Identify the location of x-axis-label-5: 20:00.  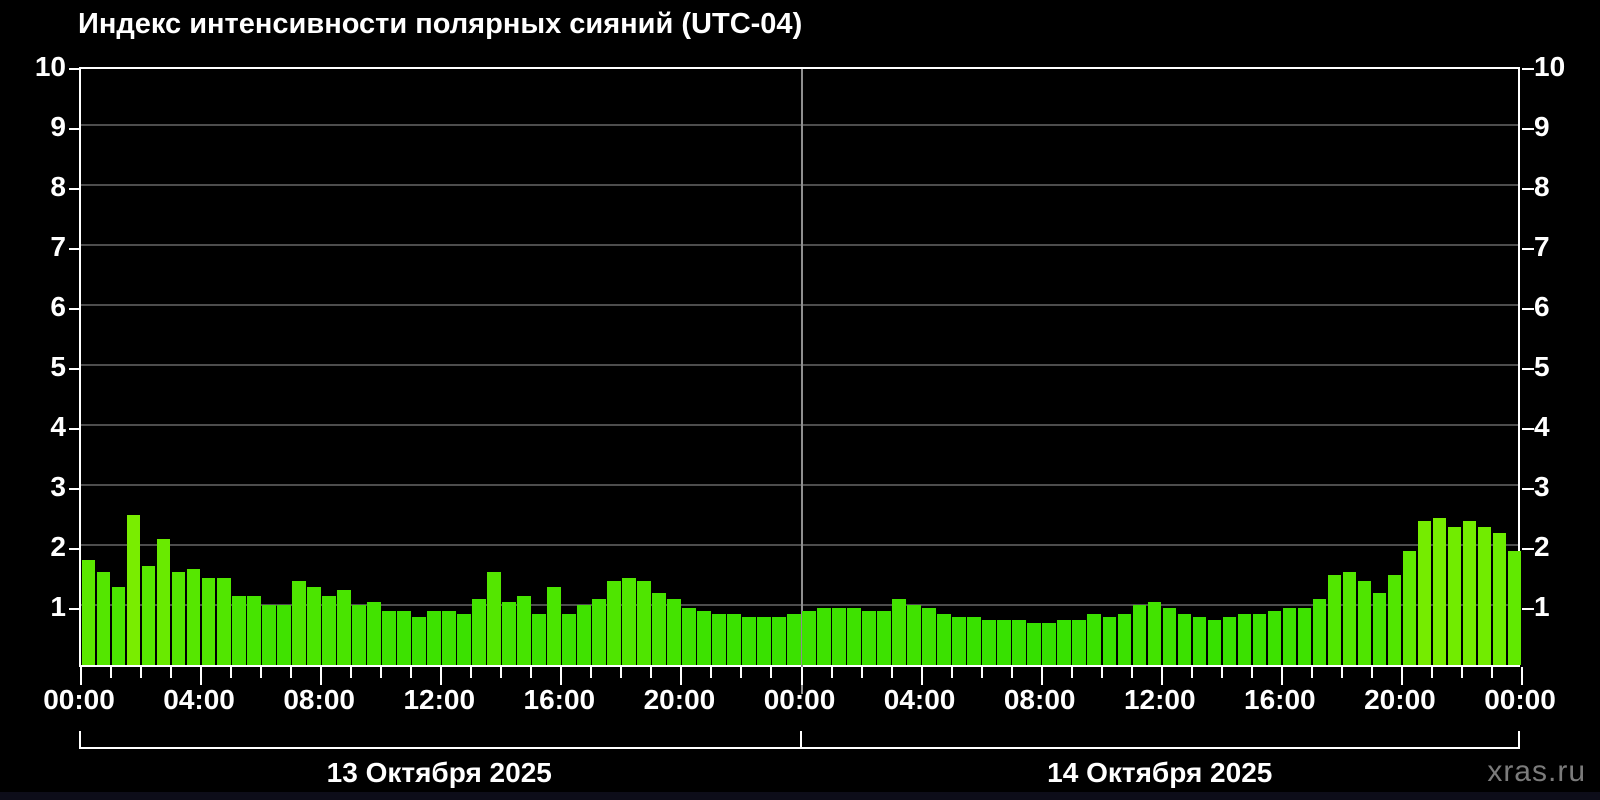
(679, 699).